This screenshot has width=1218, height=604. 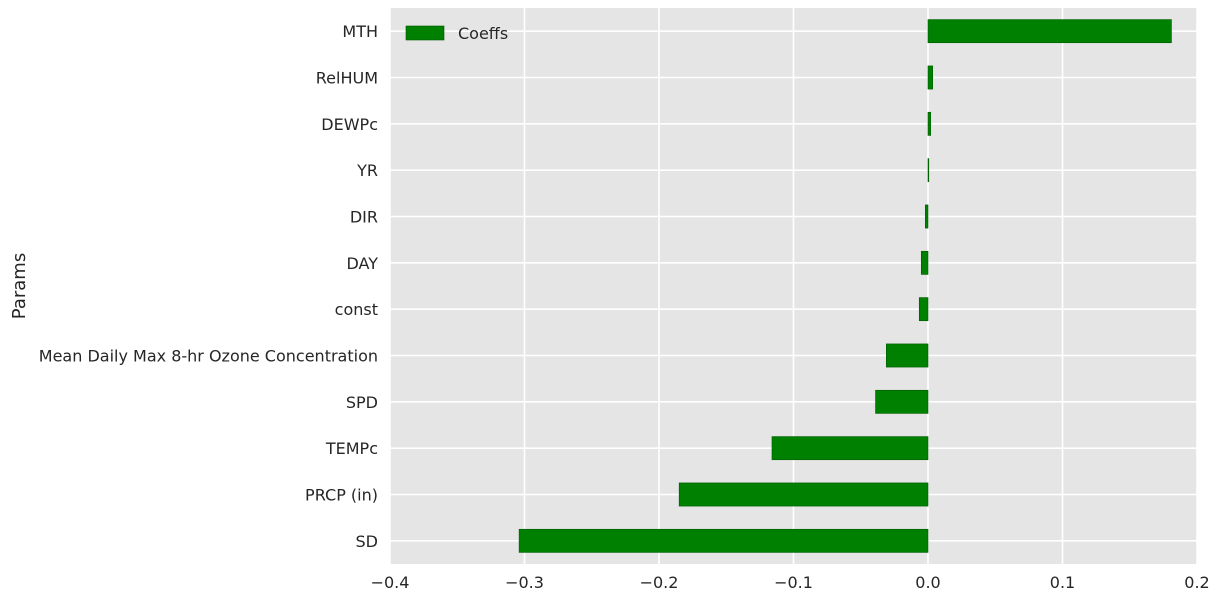 What do you see at coordinates (208, 356) in the screenshot?
I see `y-tick-label: Mean Daily Max 8-hr Ozone Concentration` at bounding box center [208, 356].